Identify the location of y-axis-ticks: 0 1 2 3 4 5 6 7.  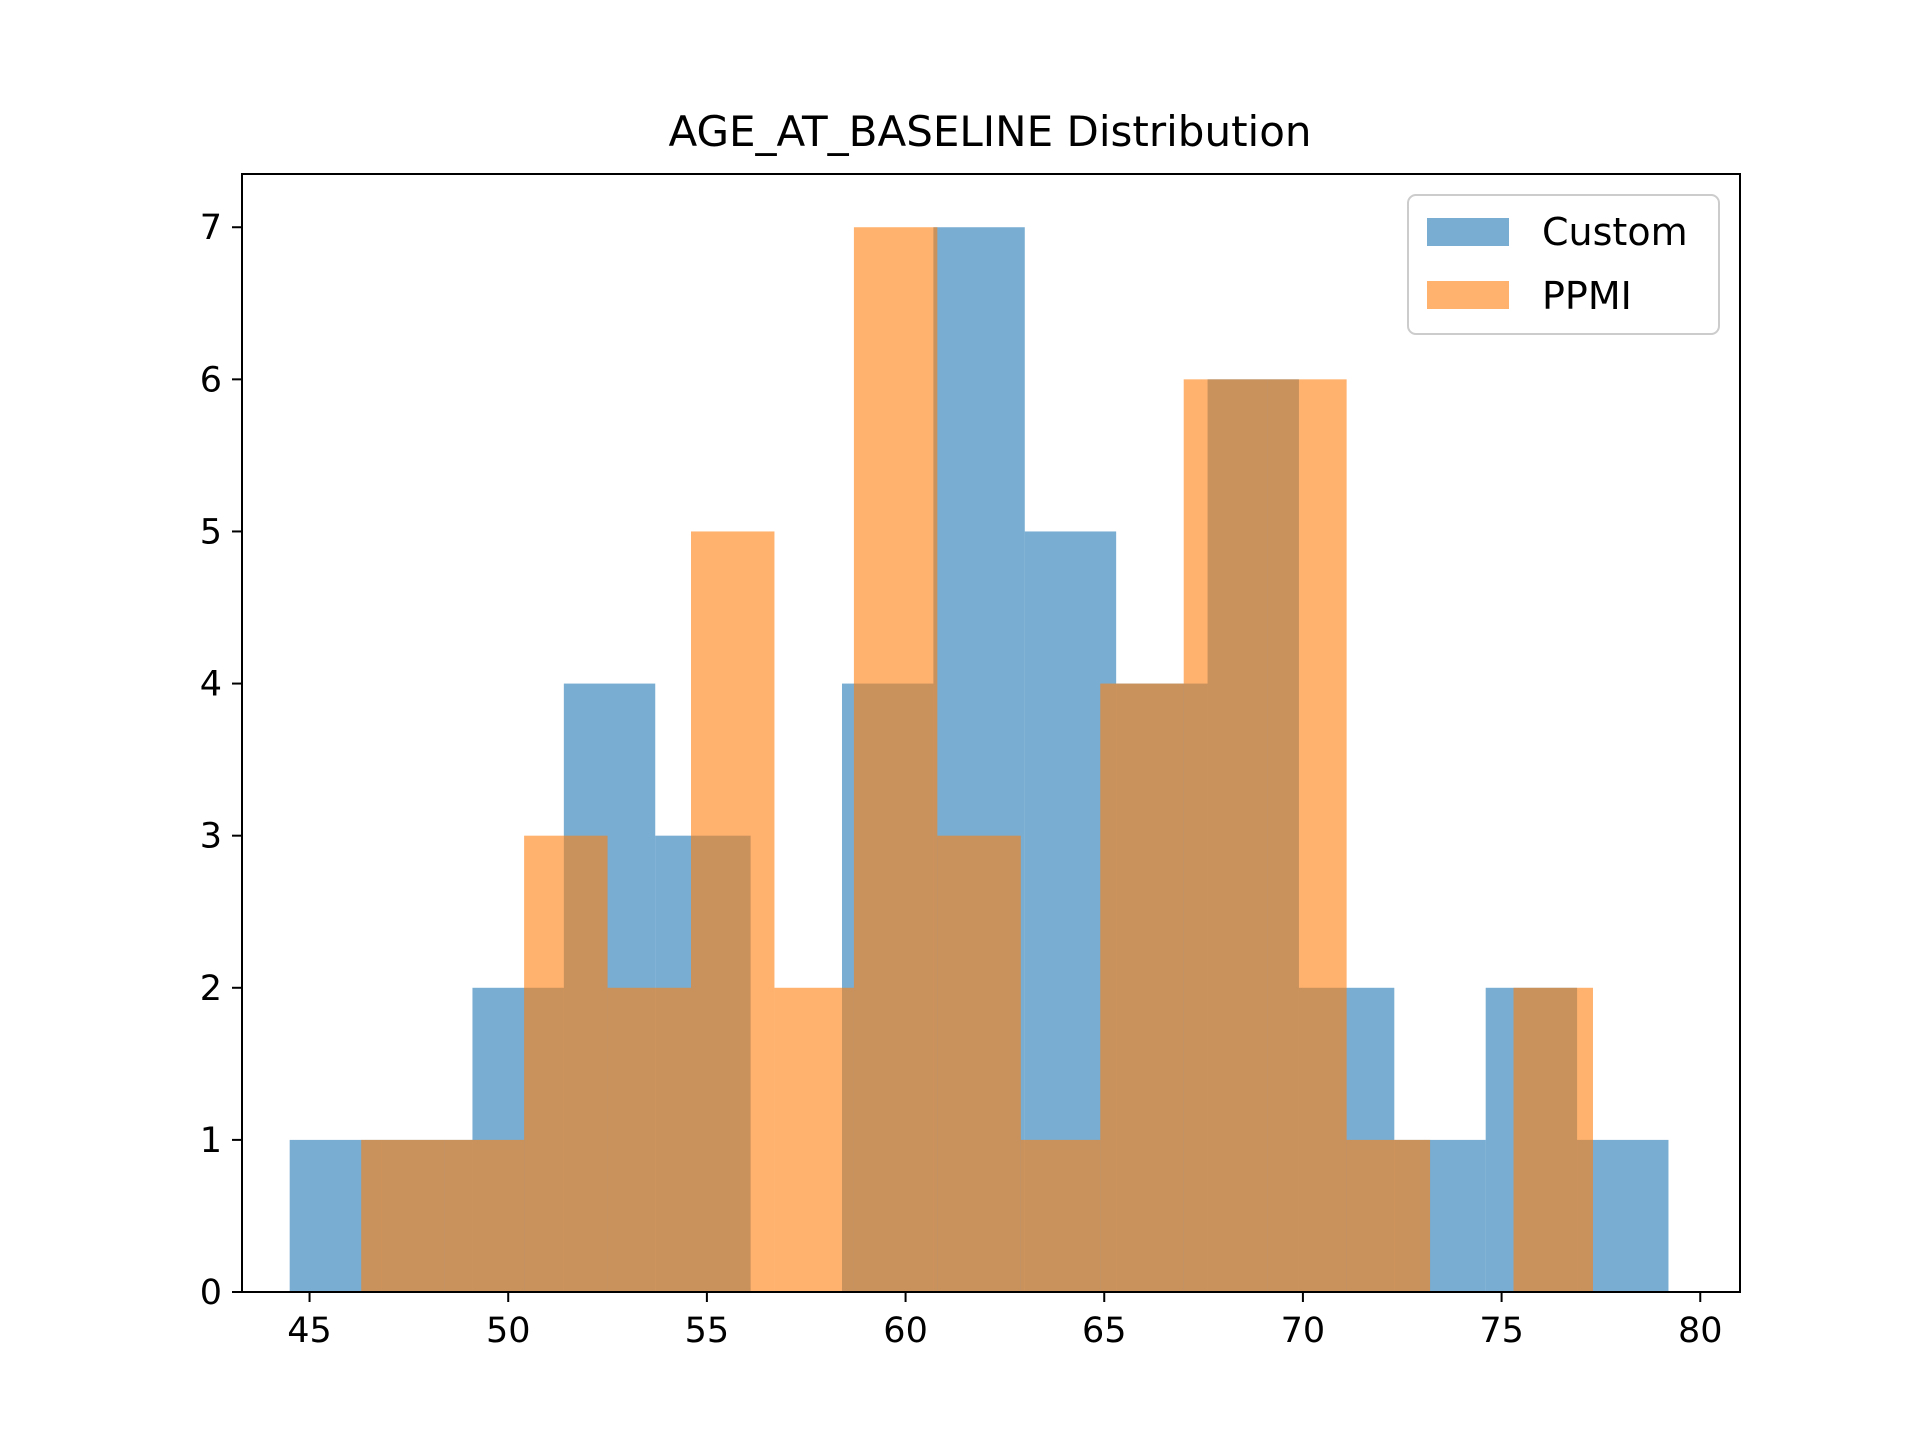
(221, 760).